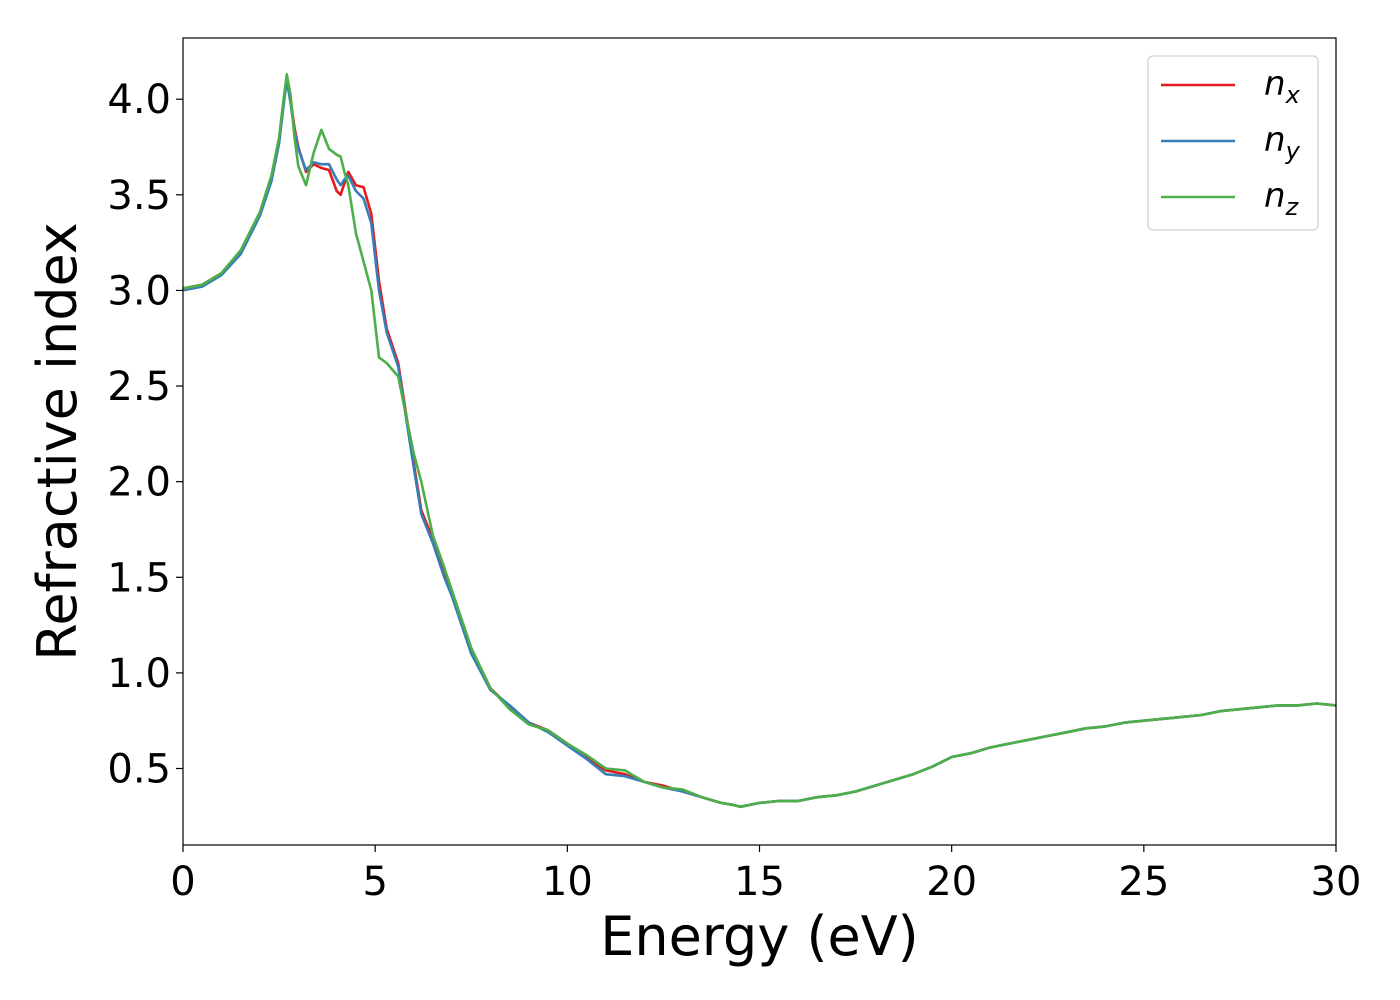 This screenshot has height=1000, width=1400. Describe the element at coordinates (139, 770) in the screenshot. I see `y-tick-label: 0.5` at that location.